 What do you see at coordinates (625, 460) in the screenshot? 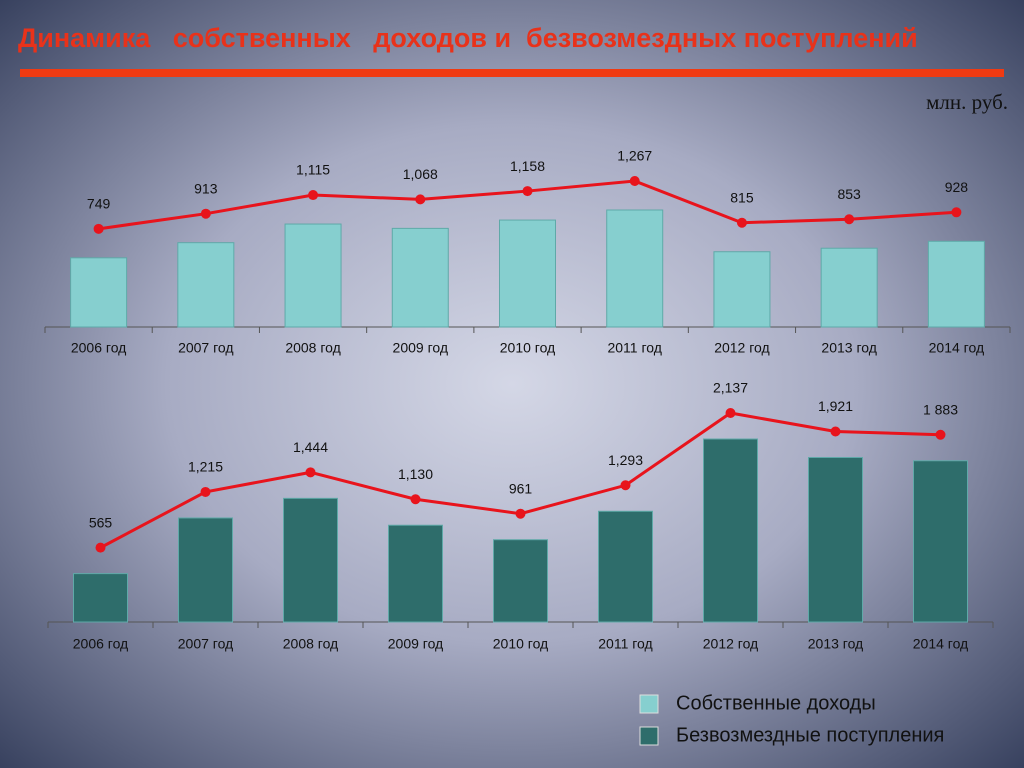
I see `data-label: 1,293` at bounding box center [625, 460].